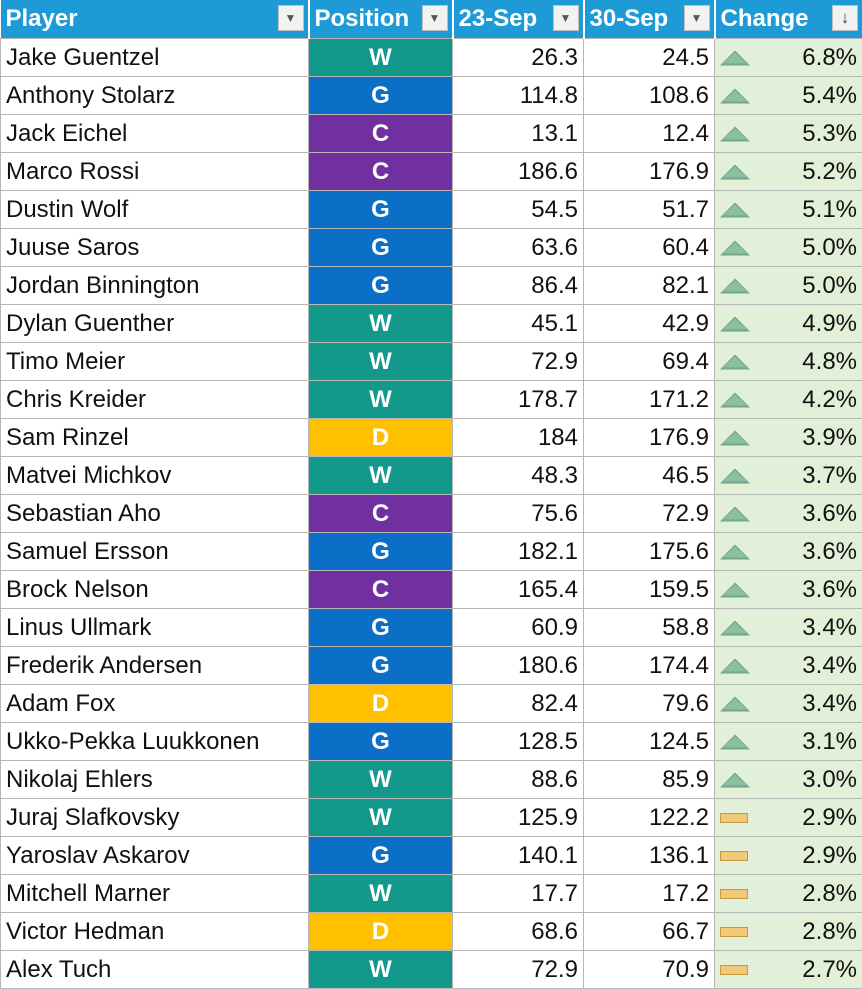 Image resolution: width=862 pixels, height=989 pixels. What do you see at coordinates (788, 95) in the screenshot?
I see `change-cell: 5.4%` at bounding box center [788, 95].